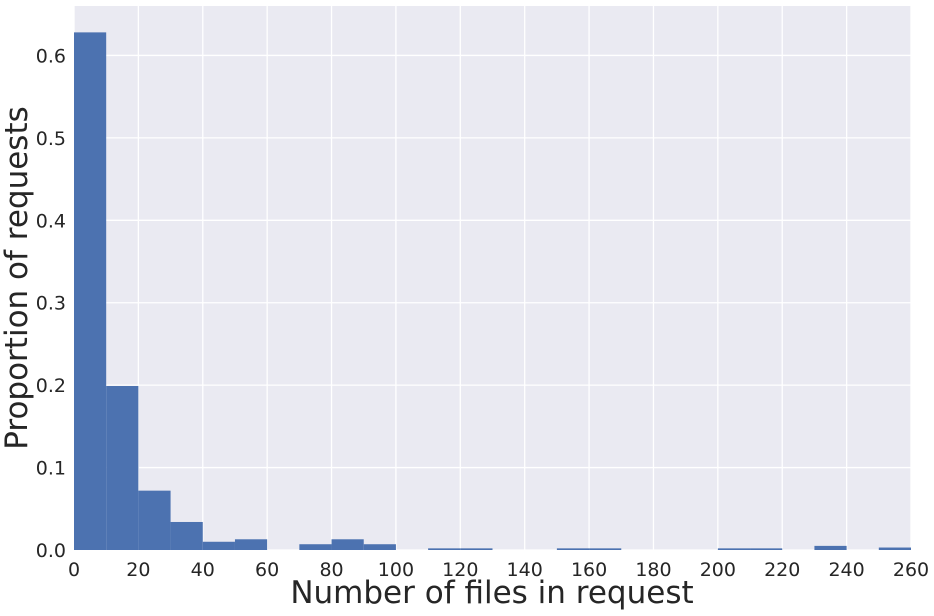 The width and height of the screenshot is (934, 616). Describe the element at coordinates (491, 593) in the screenshot. I see `x-axis-title: Number of files in request` at that location.